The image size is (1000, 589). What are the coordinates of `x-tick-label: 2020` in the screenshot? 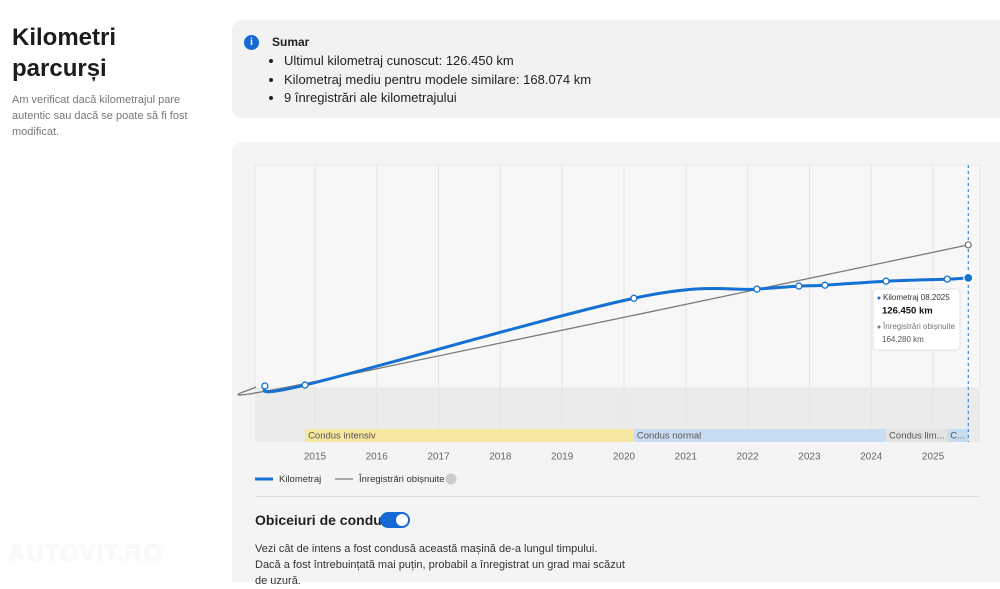 It's located at (624, 457).